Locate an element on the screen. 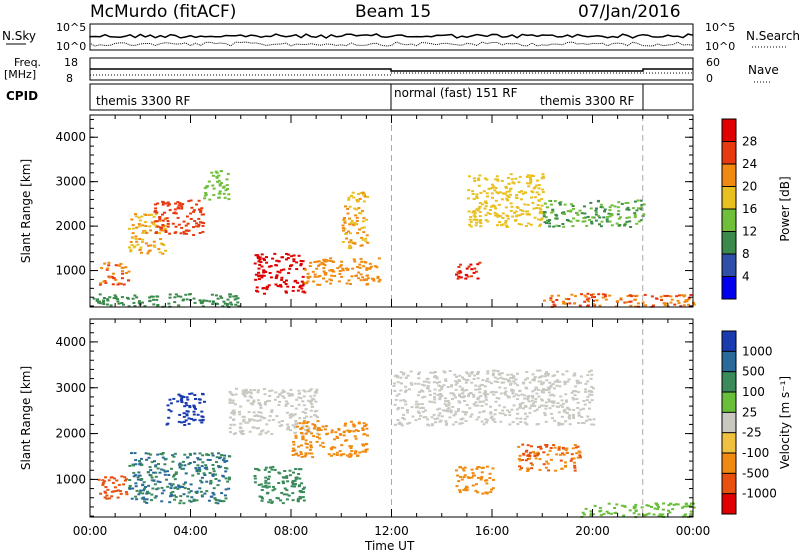  velocity-y-tick-label: 1000 is located at coordinates (70, 479).